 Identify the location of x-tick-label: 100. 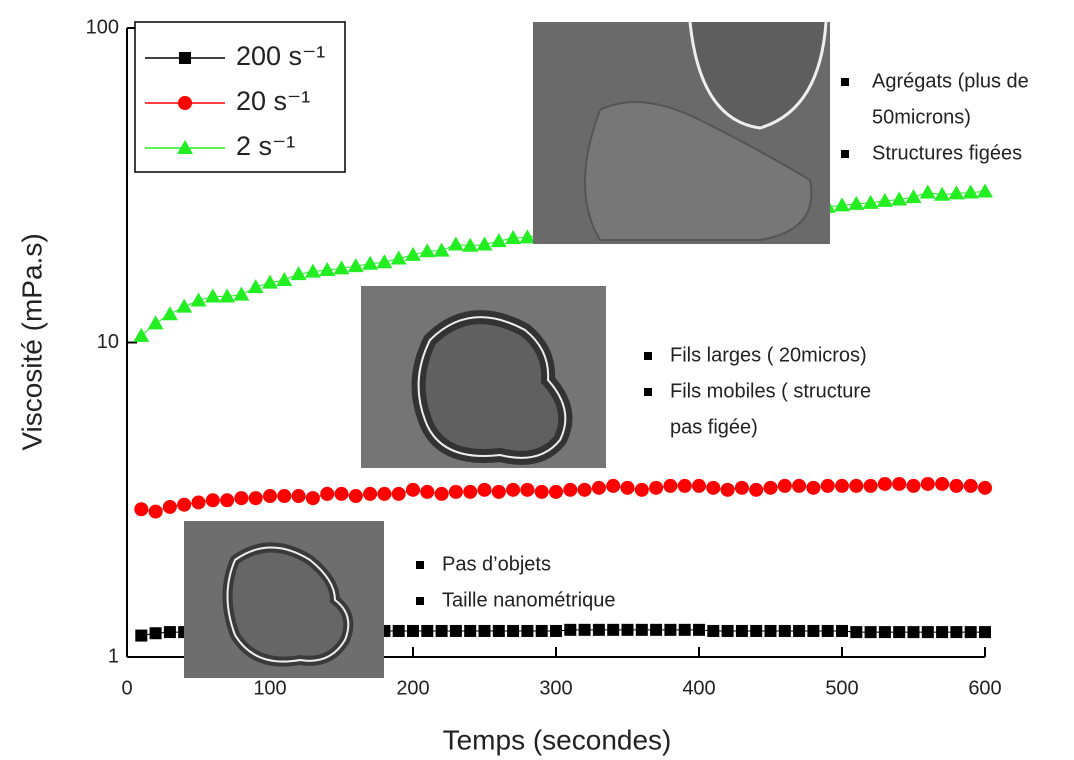
(269, 688).